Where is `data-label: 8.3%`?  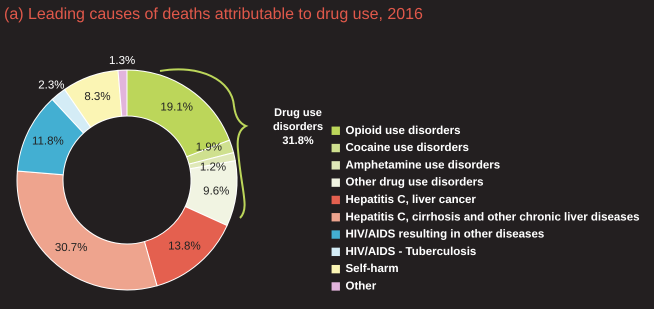
data-label: 8.3% is located at coordinates (97, 97).